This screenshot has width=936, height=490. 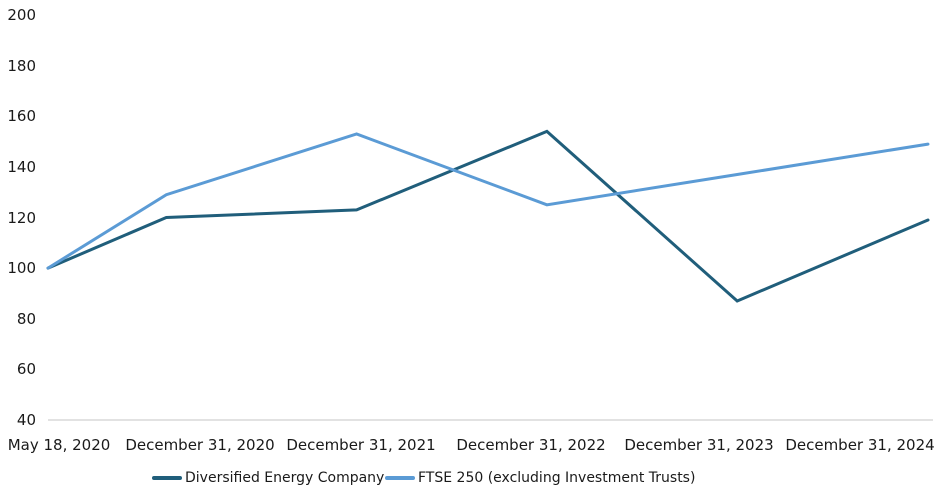 What do you see at coordinates (21, 65) in the screenshot?
I see `y-tick-label: 180` at bounding box center [21, 65].